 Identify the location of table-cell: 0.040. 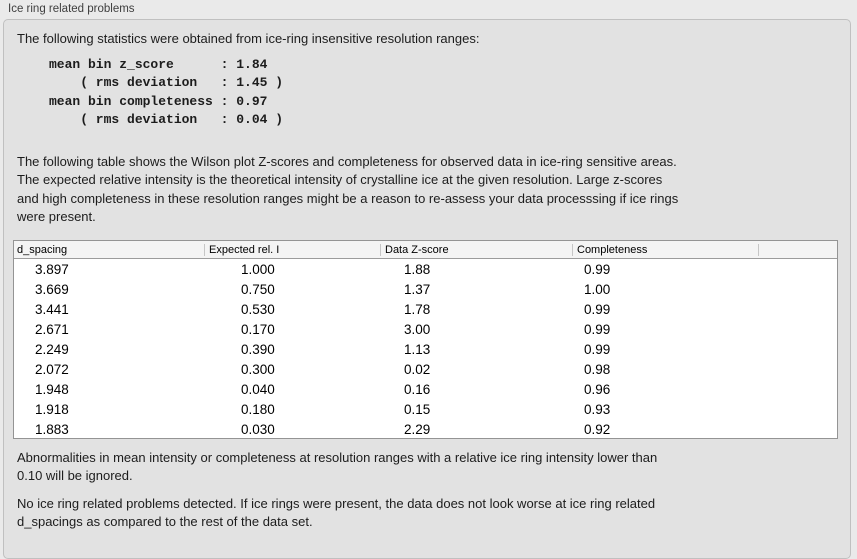
(258, 389).